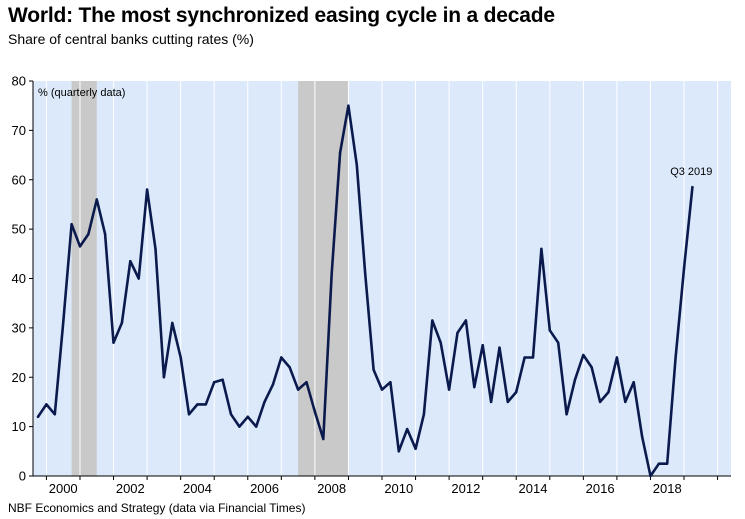  Describe the element at coordinates (19, 278) in the screenshot. I see `y-tick-label: 40` at that location.